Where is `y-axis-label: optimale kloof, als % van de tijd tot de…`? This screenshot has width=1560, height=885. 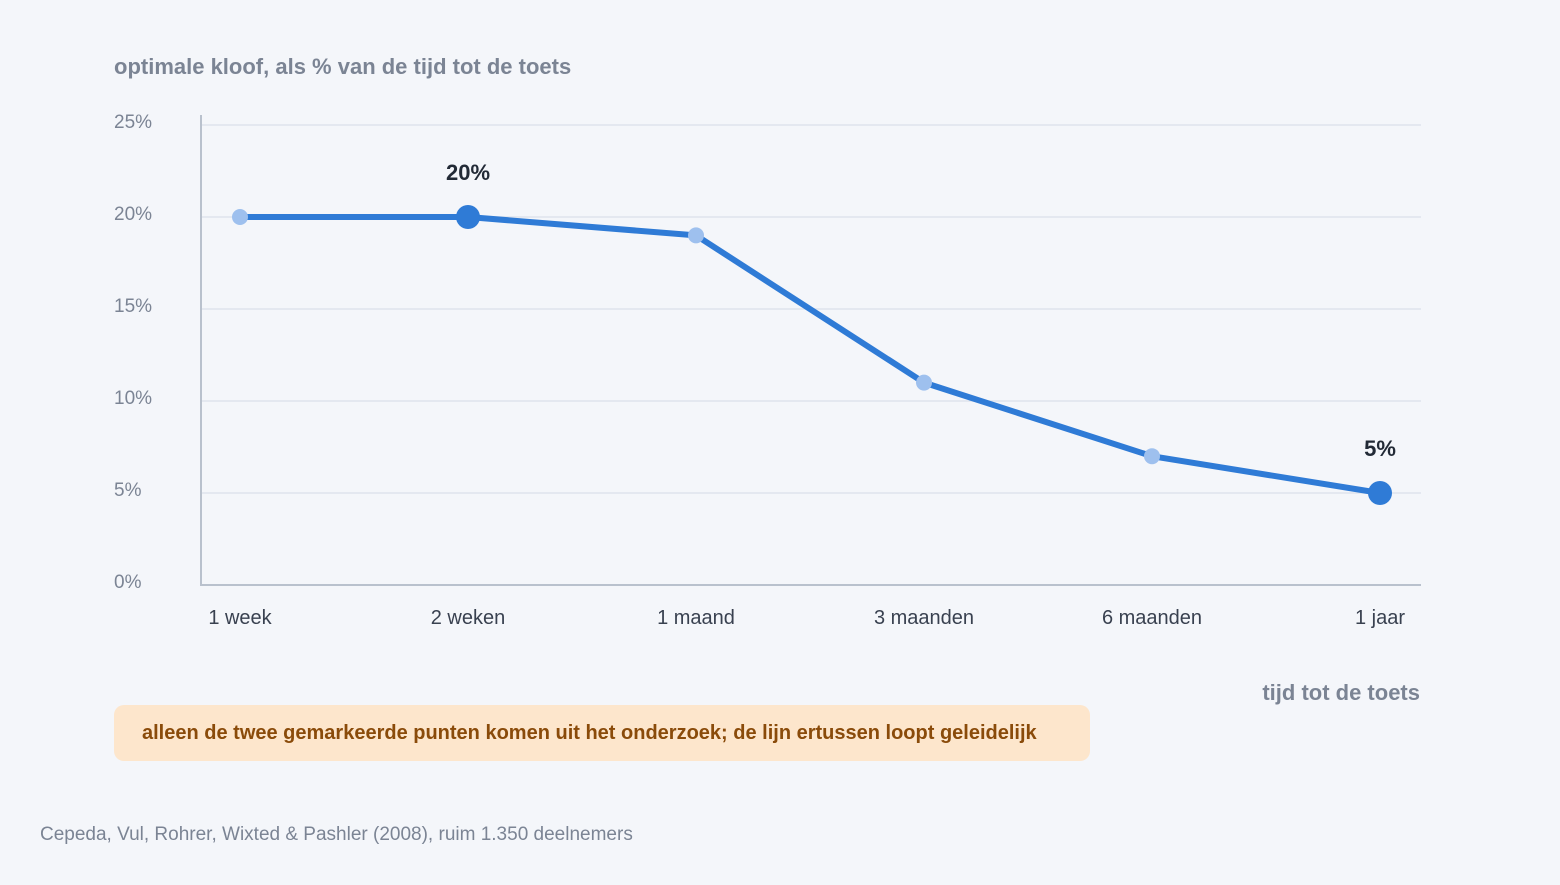
y-axis-label: optimale kloof, als % van de tijd tot de… is located at coordinates (342, 66).